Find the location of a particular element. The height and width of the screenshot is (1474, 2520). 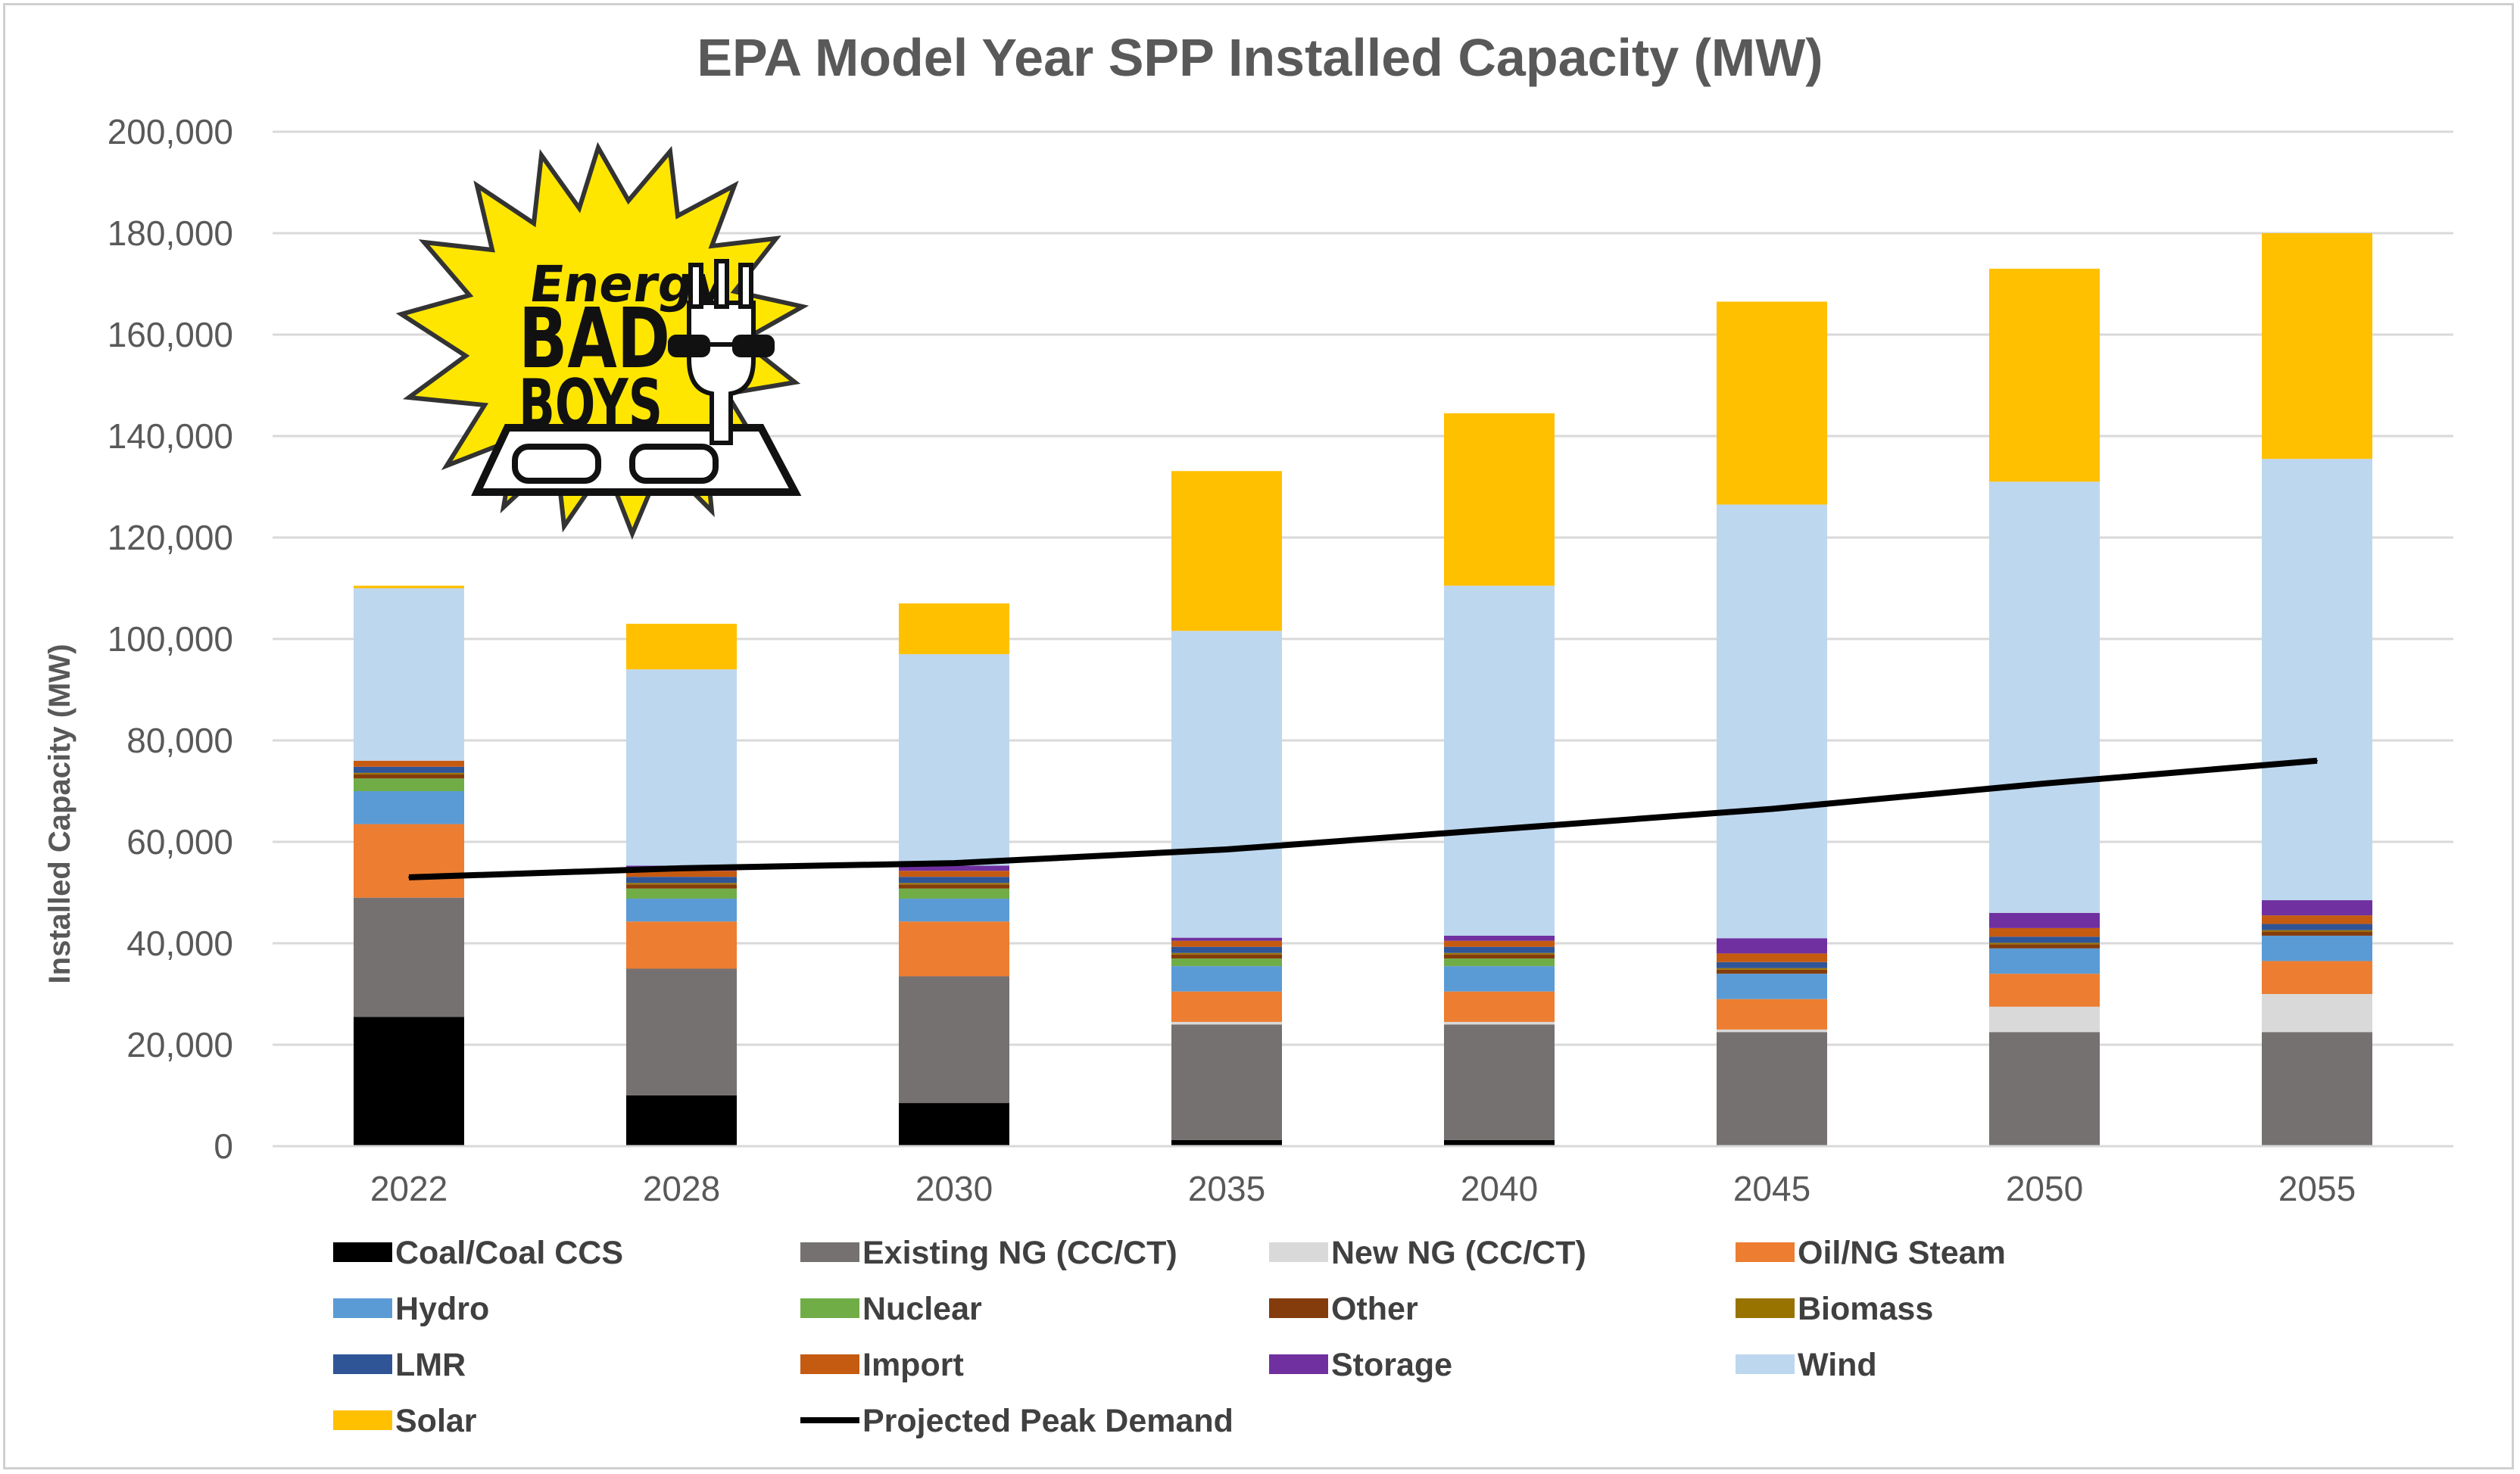

bar-coal-coal-ccs-2030 is located at coordinates (954, 1124).